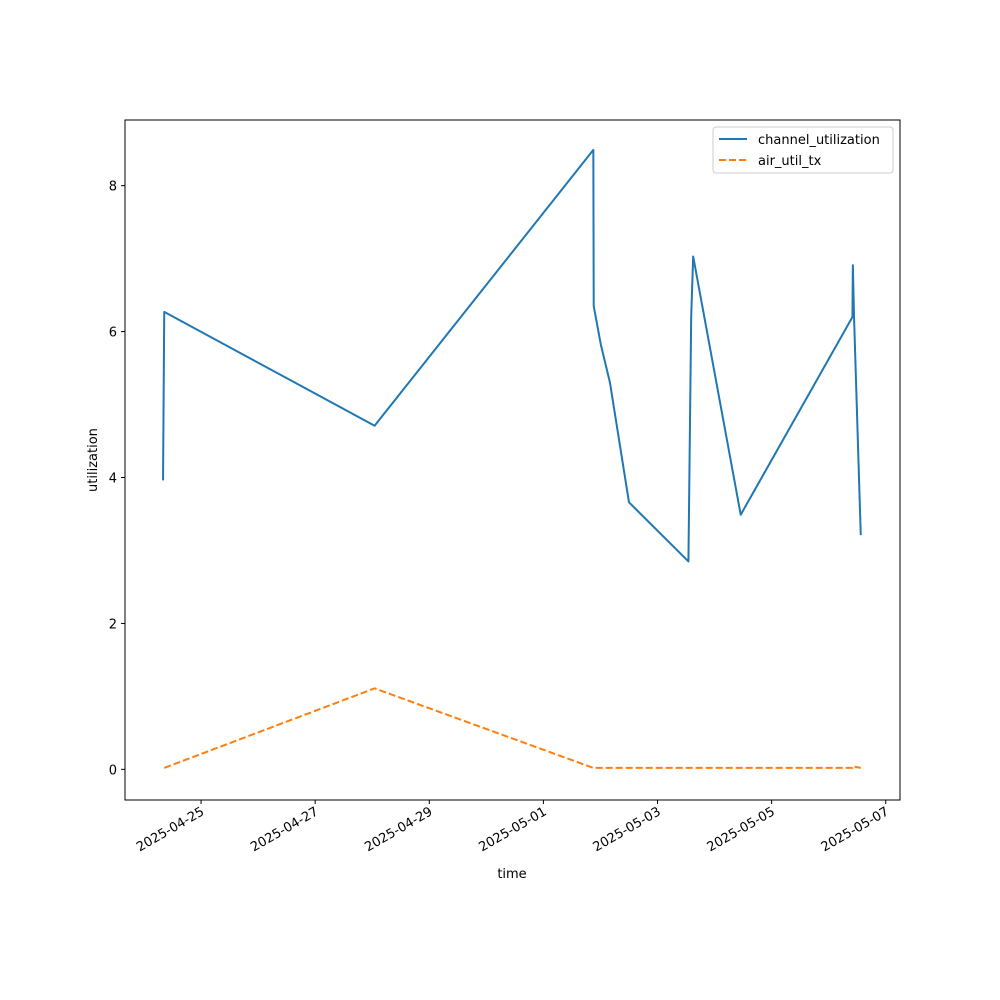 The width and height of the screenshot is (1000, 1000). Describe the element at coordinates (113, 479) in the screenshot. I see `y-tick-label: 4` at that location.